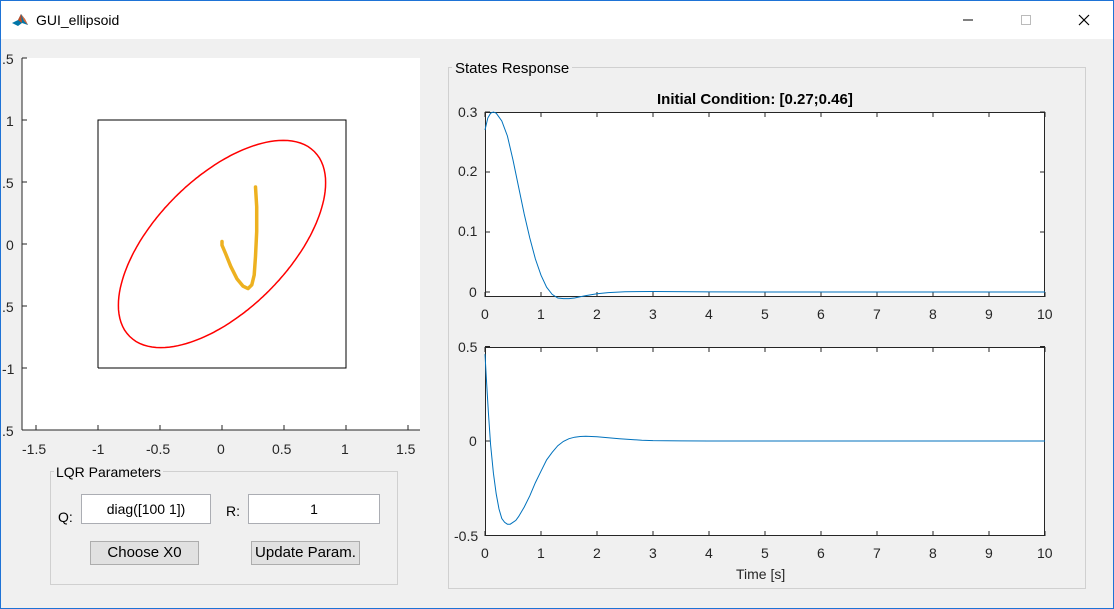  What do you see at coordinates (653, 314) in the screenshot?
I see `state1-x-tick-label: 3` at bounding box center [653, 314].